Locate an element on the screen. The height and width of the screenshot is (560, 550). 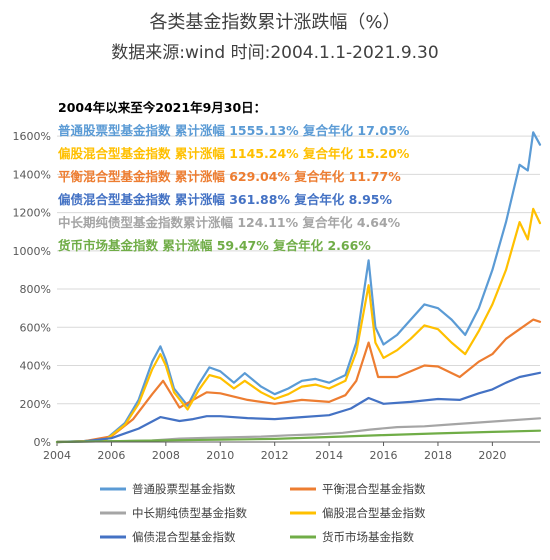
legend-label: 平衡混合型基金指数 is located at coordinates (374, 489).